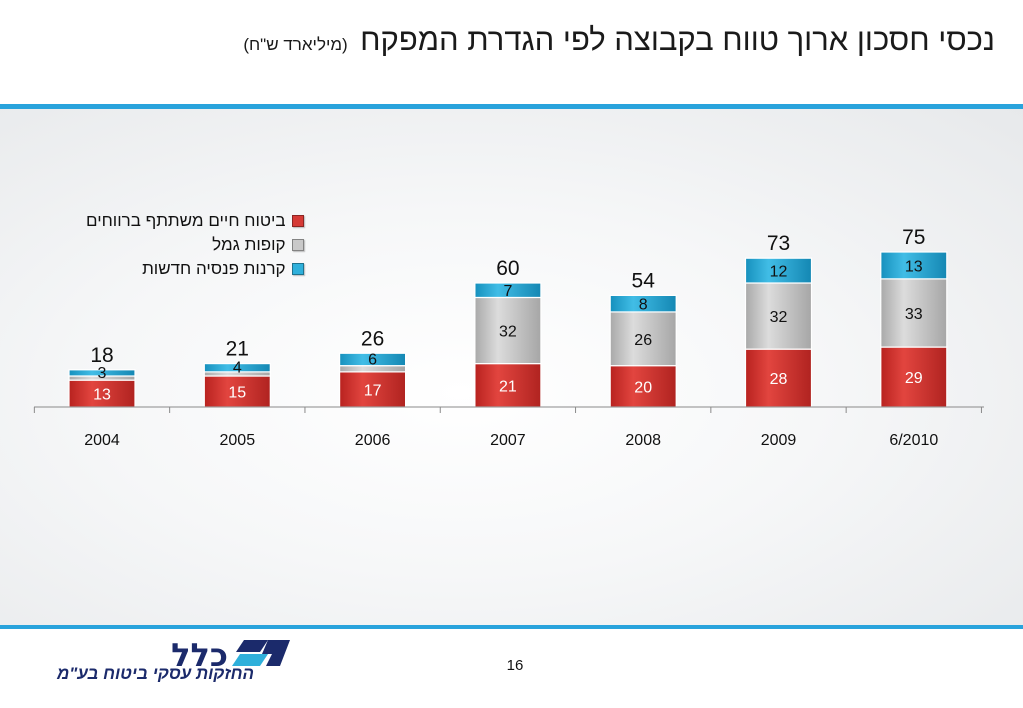 The image size is (1023, 708). I want to click on bar-life-insurance-2005, so click(237, 391).